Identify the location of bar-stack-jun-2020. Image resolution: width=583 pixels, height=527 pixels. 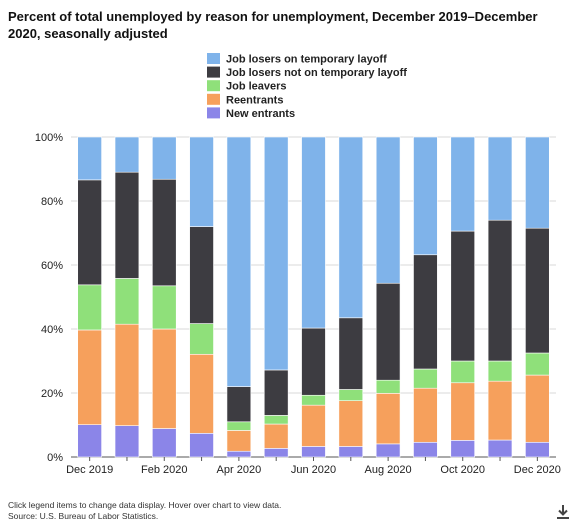
(313, 297).